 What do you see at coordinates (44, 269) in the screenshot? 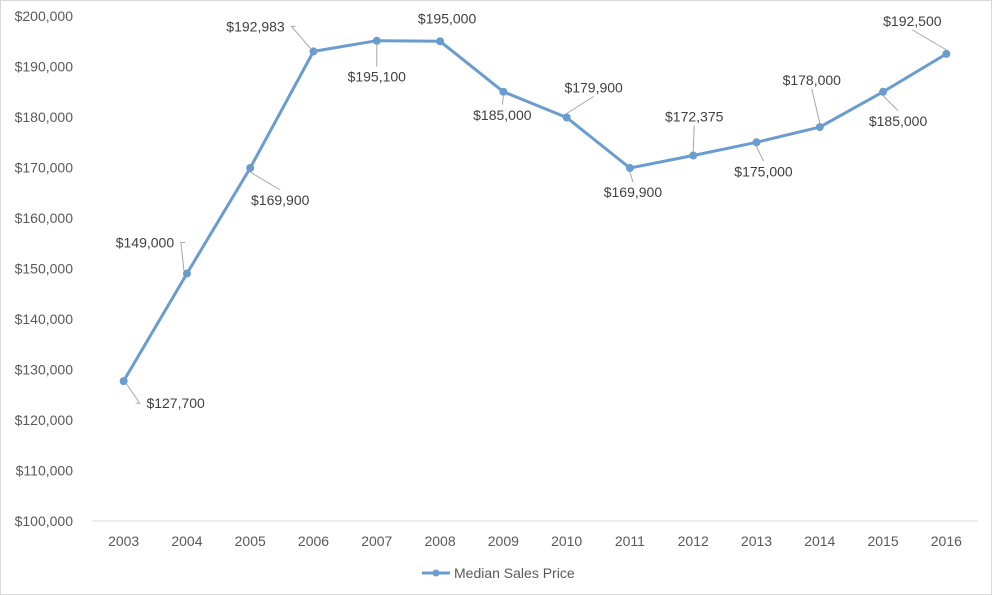
I see `y-tick-label: $150,000` at bounding box center [44, 269].